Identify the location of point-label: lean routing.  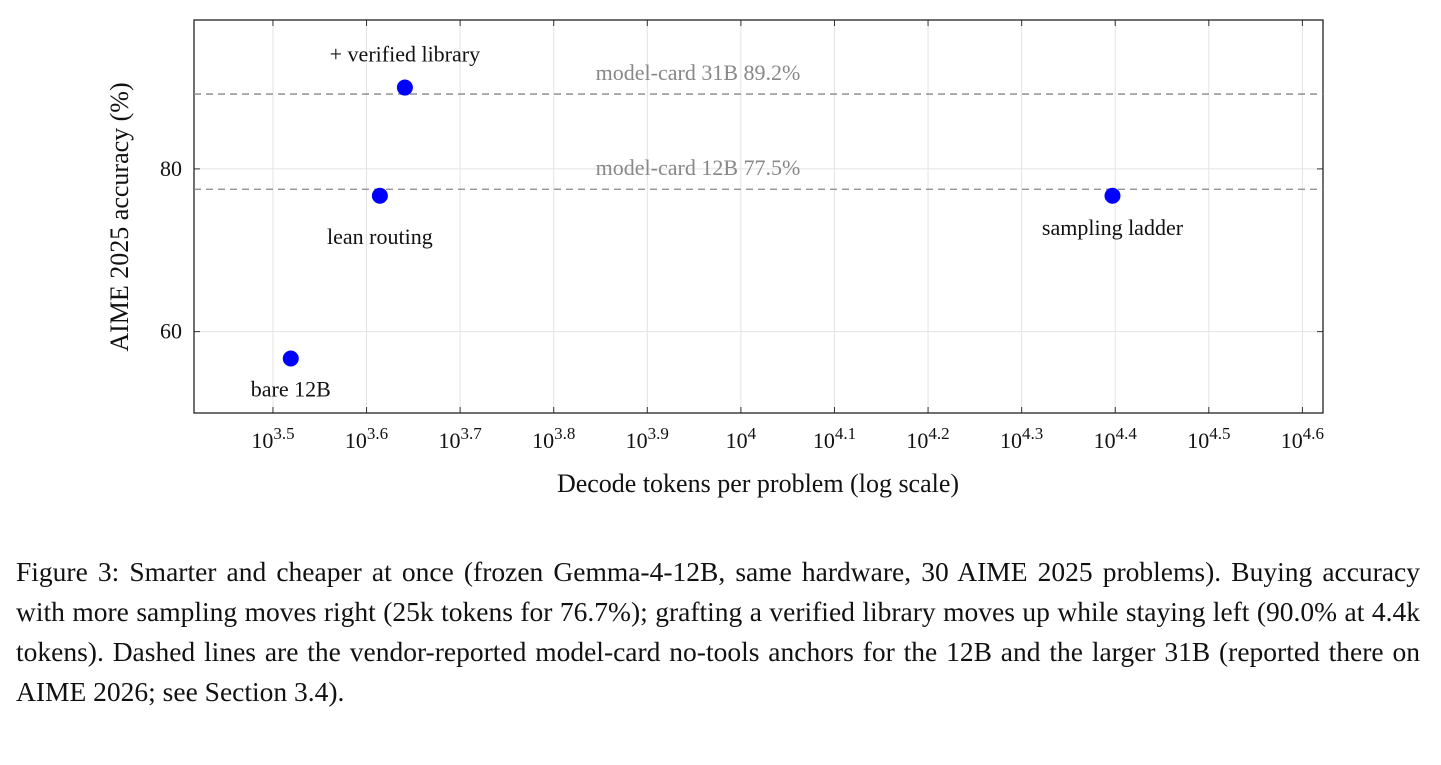
(380, 236).